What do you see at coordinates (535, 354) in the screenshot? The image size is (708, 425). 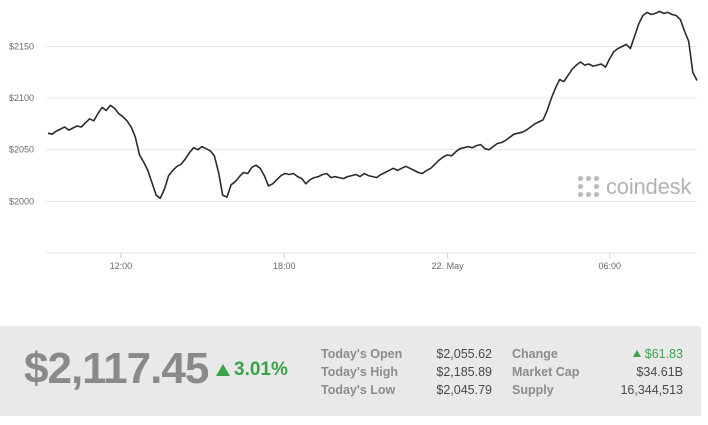 I see `stat-label-change: Change` at bounding box center [535, 354].